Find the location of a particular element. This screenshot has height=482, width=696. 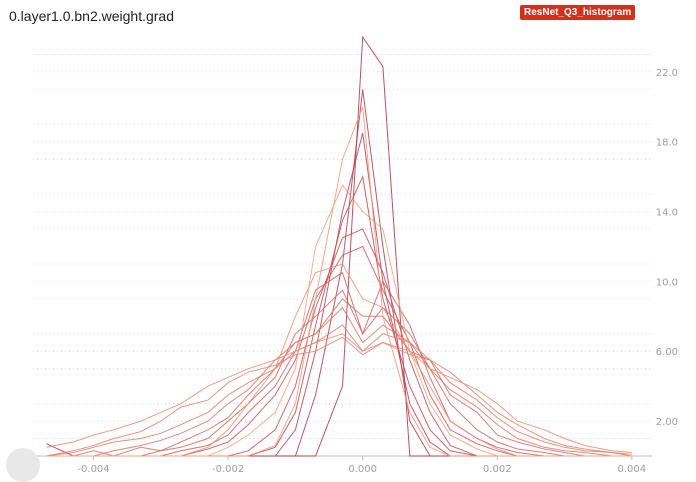

x-axis: -0.004 -0.002 0.000 0.002 0.004 is located at coordinates (342, 465).